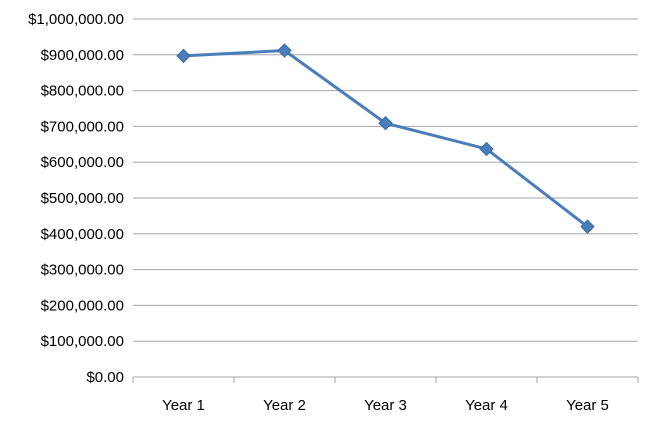  Describe the element at coordinates (105, 377) in the screenshot. I see `y-tick-label: $0.00` at that location.